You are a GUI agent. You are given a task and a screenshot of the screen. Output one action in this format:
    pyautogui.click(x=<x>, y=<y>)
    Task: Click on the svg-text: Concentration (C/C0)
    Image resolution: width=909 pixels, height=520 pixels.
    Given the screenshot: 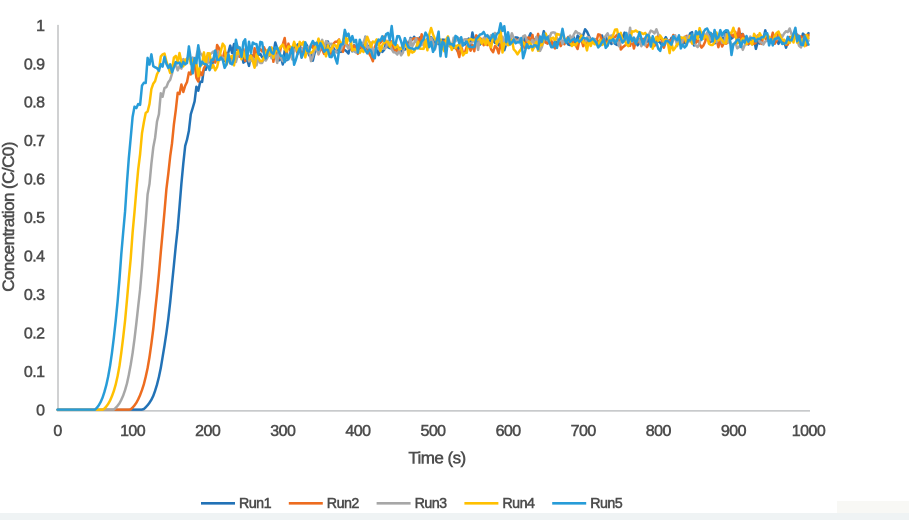 What is the action you would take?
    pyautogui.click(x=9, y=217)
    